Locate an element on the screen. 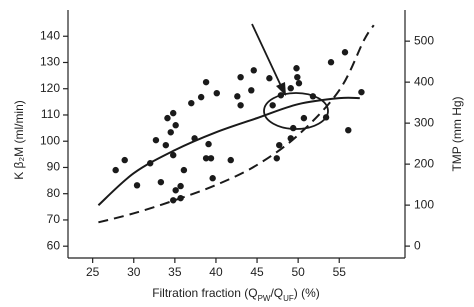  annotations is located at coordinates (290, 76).